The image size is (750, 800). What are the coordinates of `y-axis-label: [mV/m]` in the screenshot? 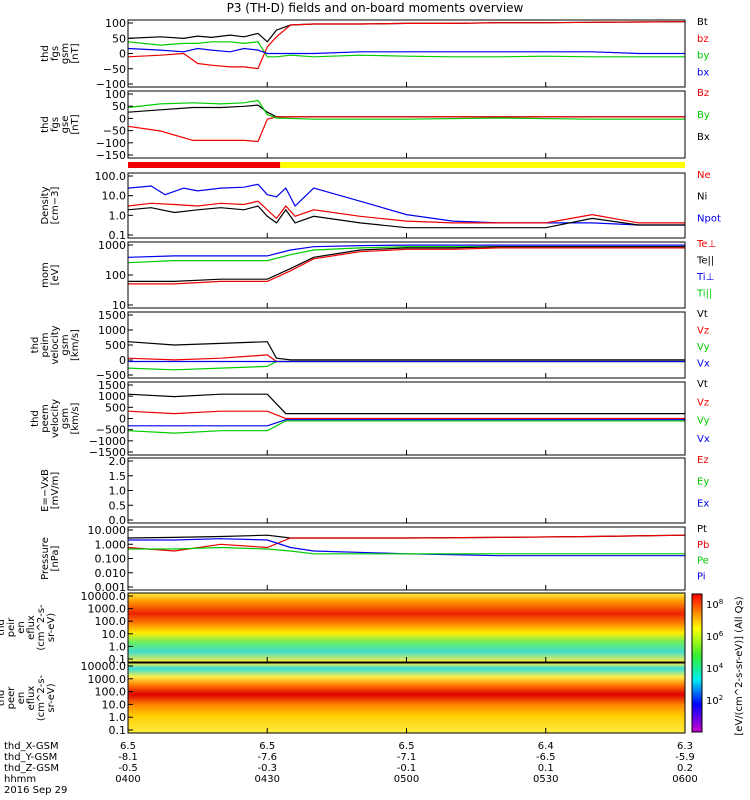 It's located at (55, 491).